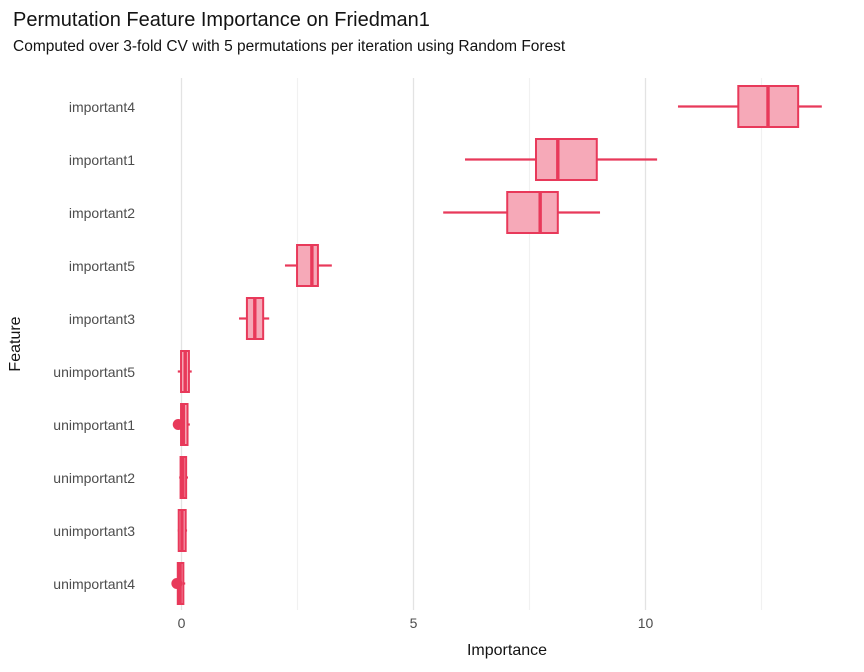  Describe the element at coordinates (101, 106) in the screenshot. I see `y-tick-label-important4: important4` at that location.